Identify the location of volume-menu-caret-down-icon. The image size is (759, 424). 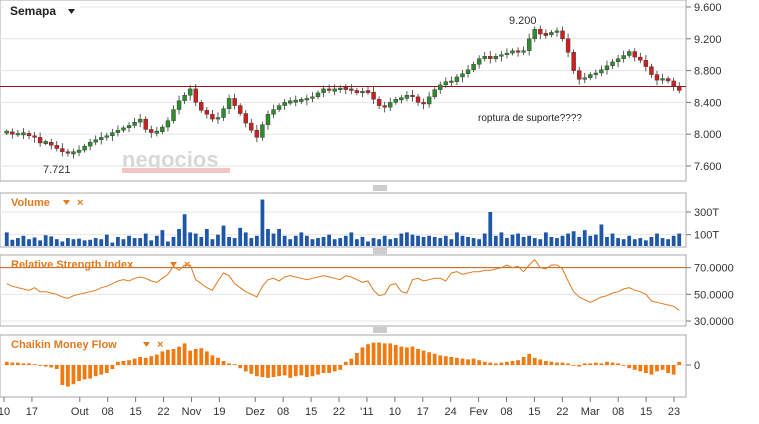
(66, 202).